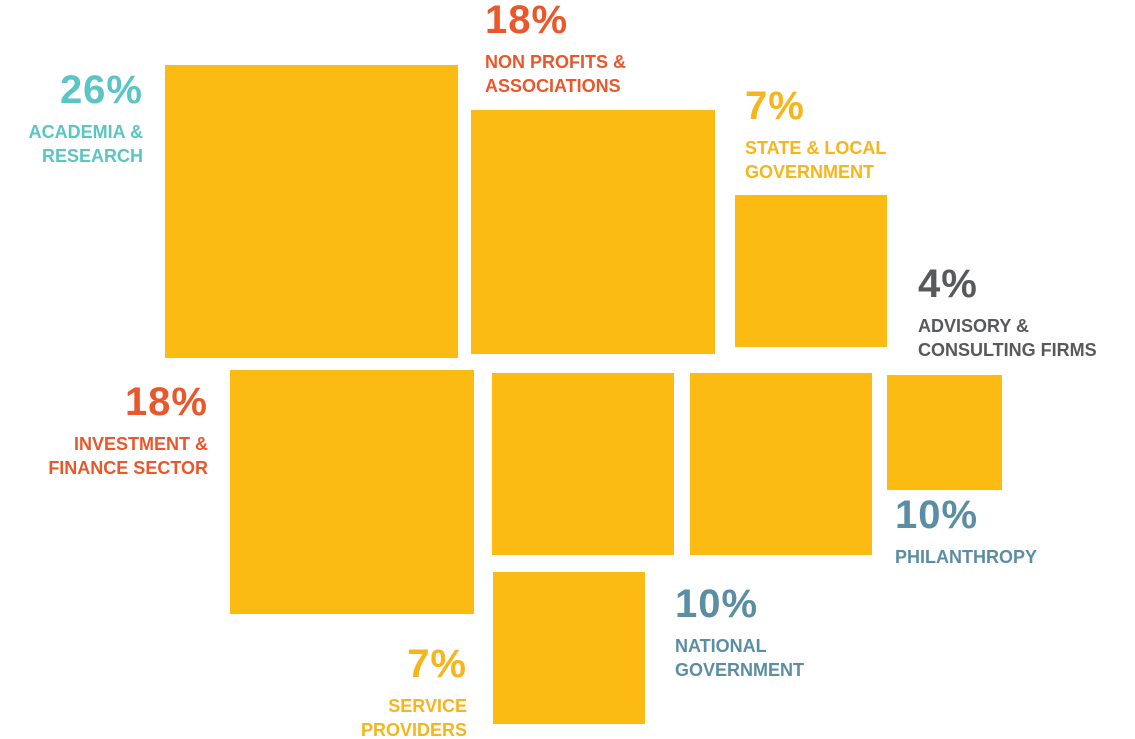 The image size is (1135, 739). I want to click on percent-label: 26%, so click(101, 90).